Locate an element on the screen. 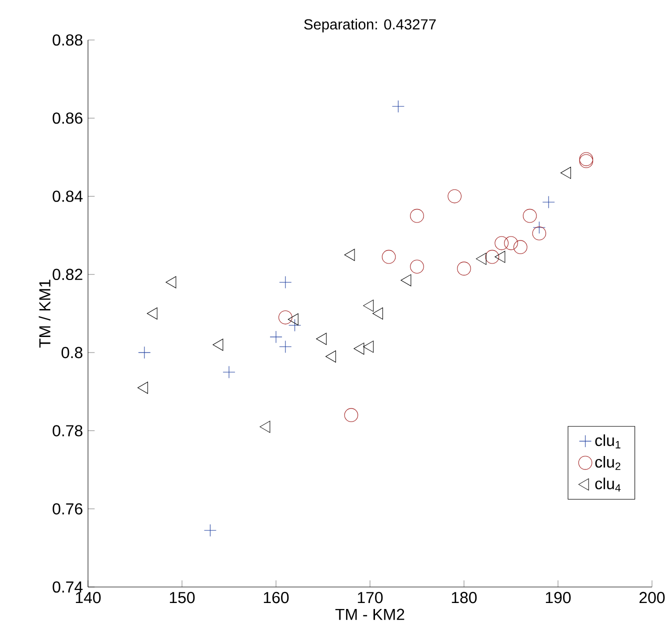 This screenshot has height=641, width=671. x-tick-label: 190 is located at coordinates (558, 598).